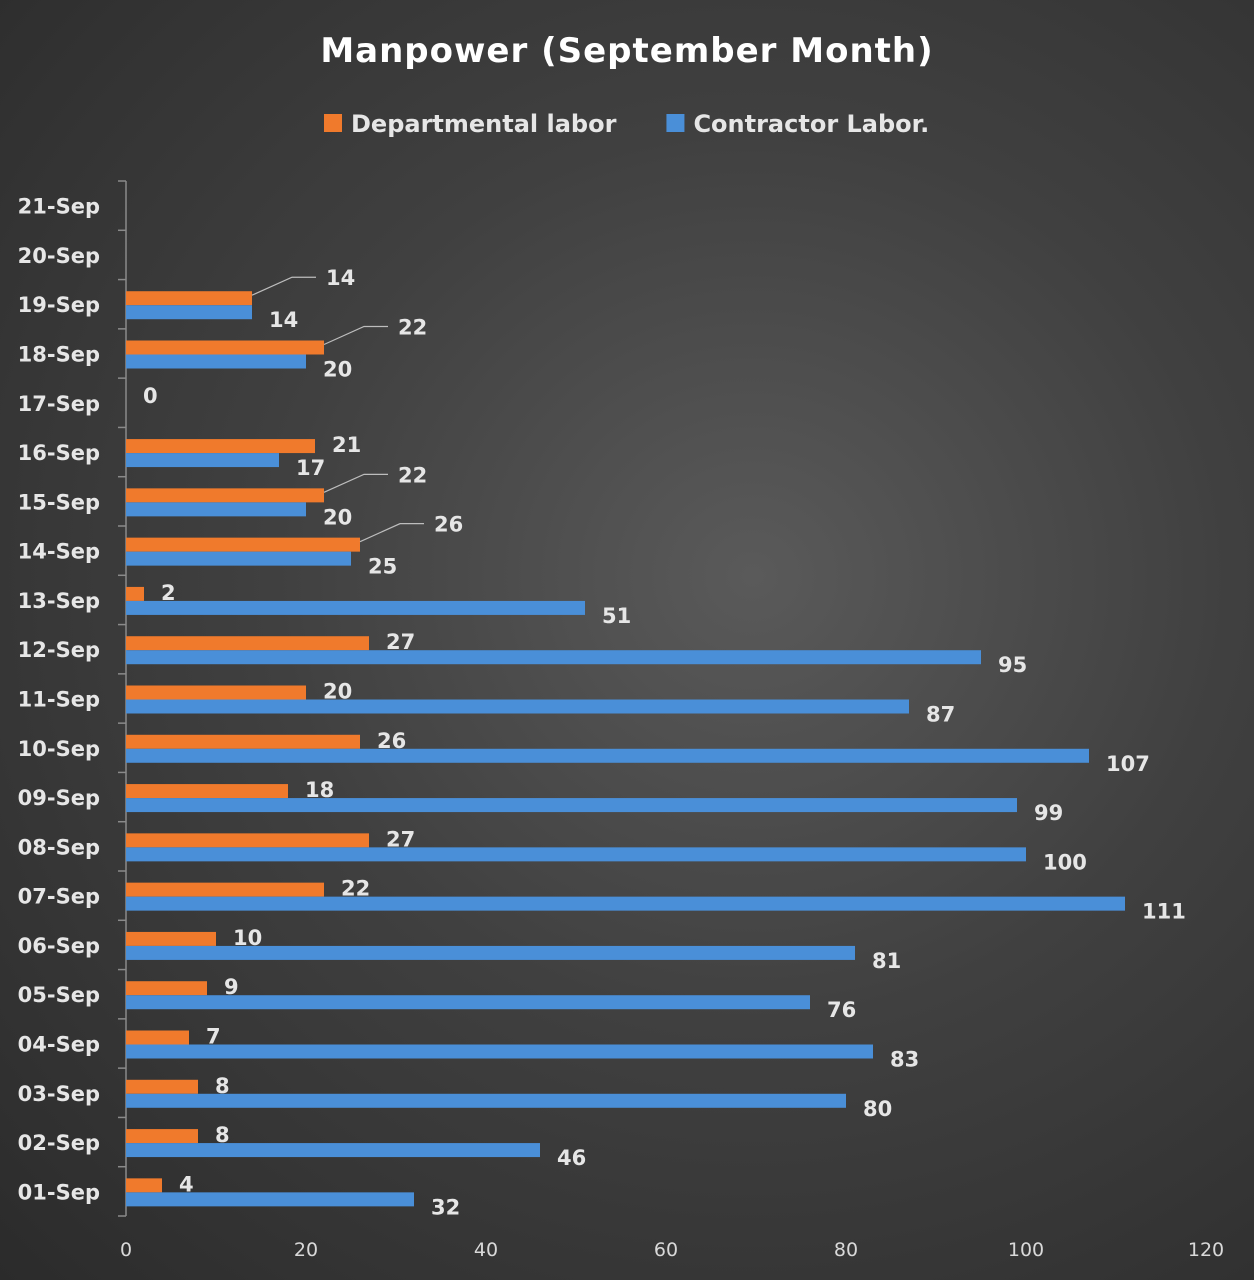  What do you see at coordinates (346, 445) in the screenshot?
I see `data-label-departmental: 21` at bounding box center [346, 445].